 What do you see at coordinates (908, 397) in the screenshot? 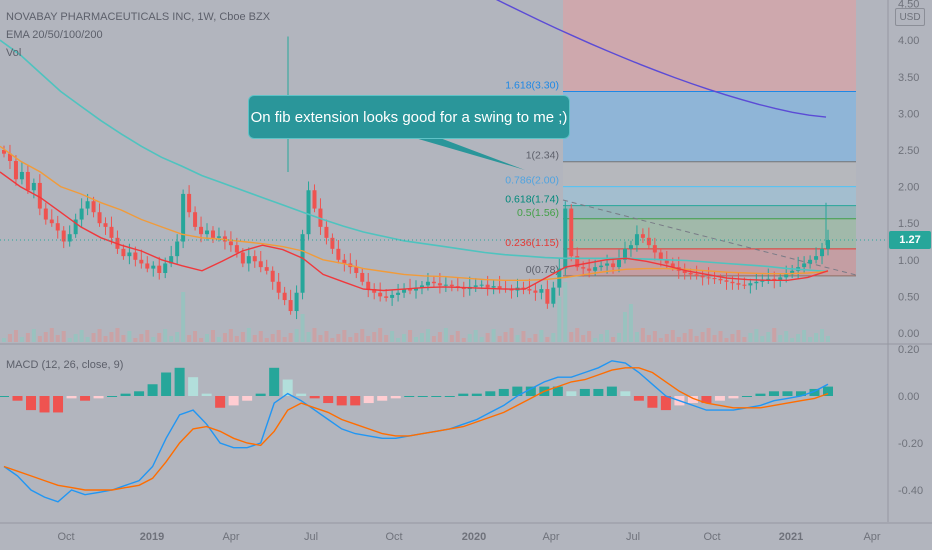
I see `macd-tick-label: 0.00` at bounding box center [908, 397].